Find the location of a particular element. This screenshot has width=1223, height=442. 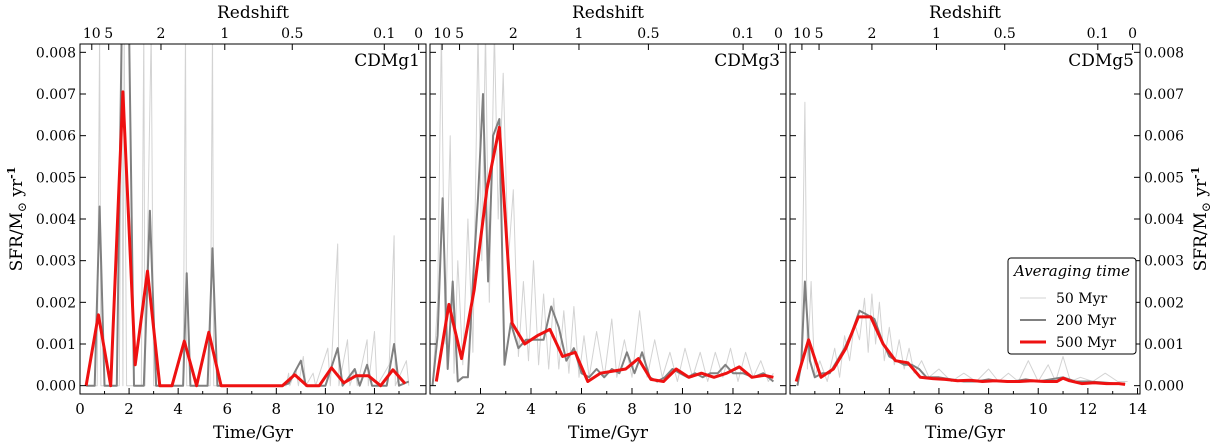

legend-box is located at coordinates (1072, 306).